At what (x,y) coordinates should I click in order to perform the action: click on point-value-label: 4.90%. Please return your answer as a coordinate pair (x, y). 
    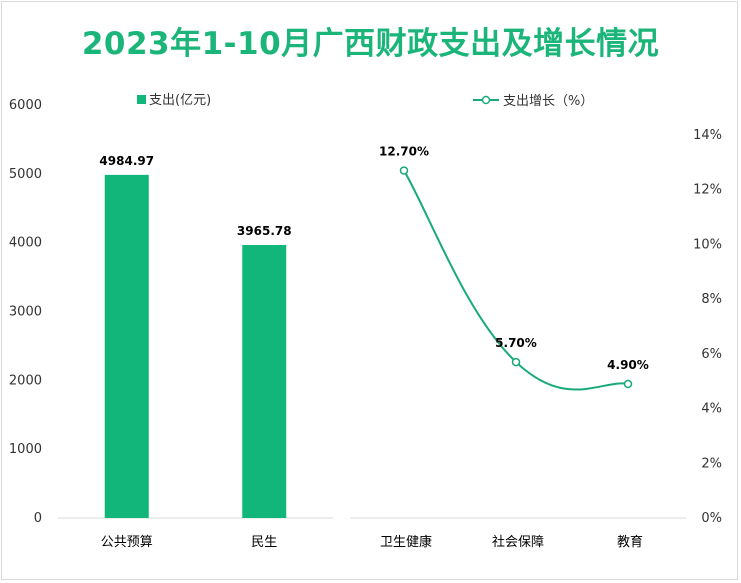
    Looking at the image, I should click on (628, 365).